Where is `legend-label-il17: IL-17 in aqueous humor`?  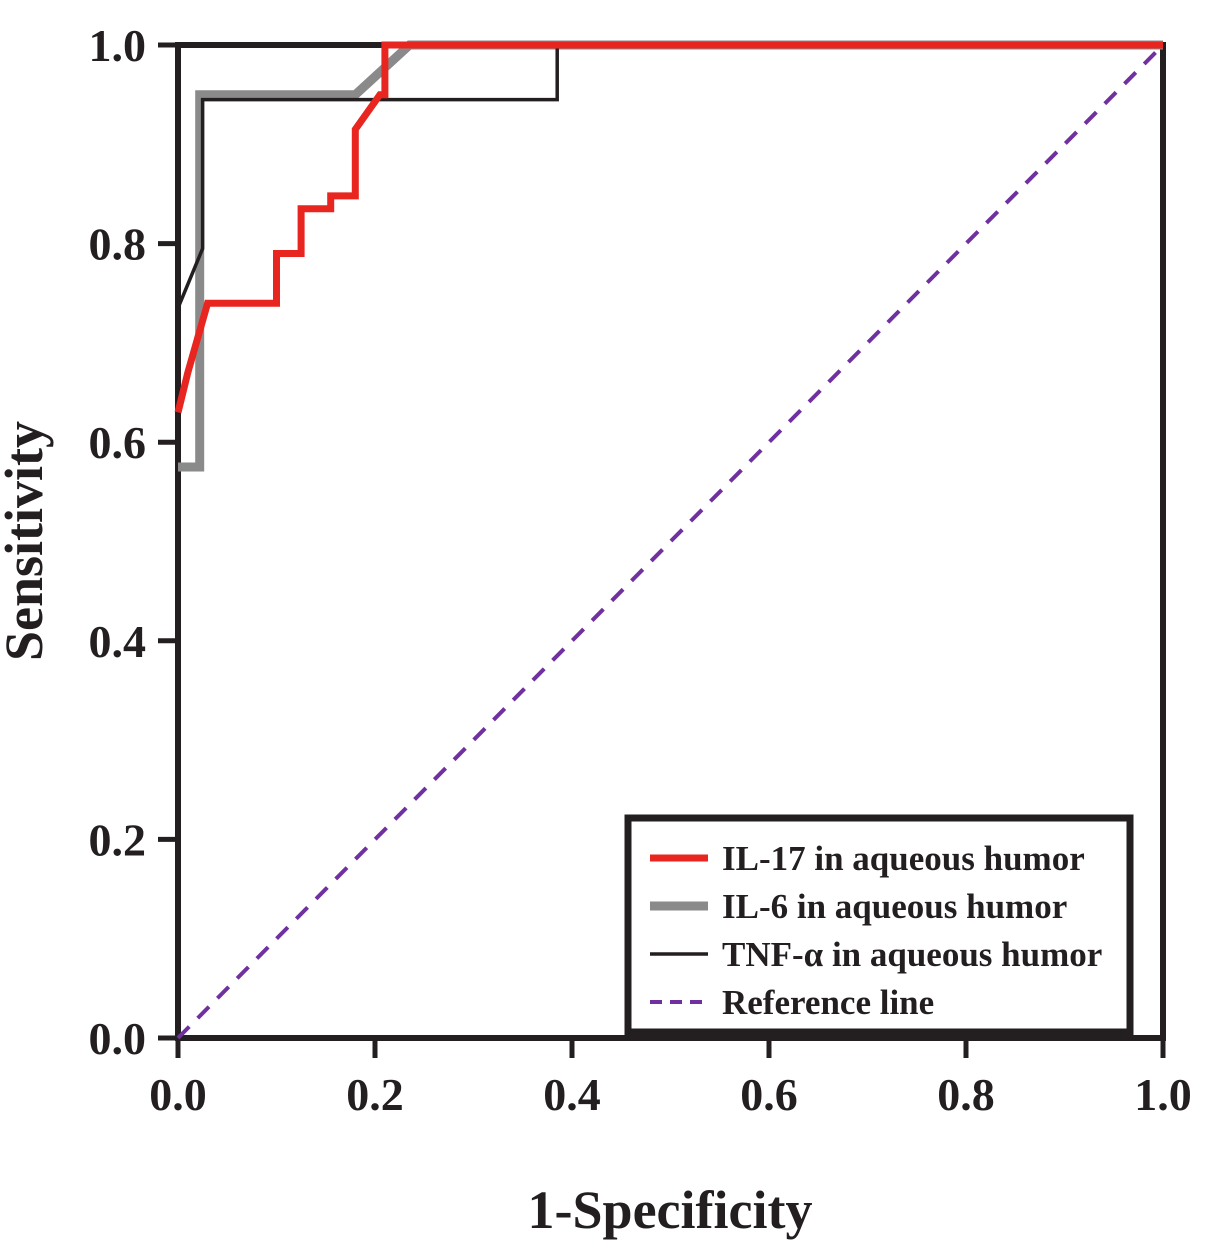
legend-label-il17: IL-17 in aqueous humor is located at coordinates (903, 858).